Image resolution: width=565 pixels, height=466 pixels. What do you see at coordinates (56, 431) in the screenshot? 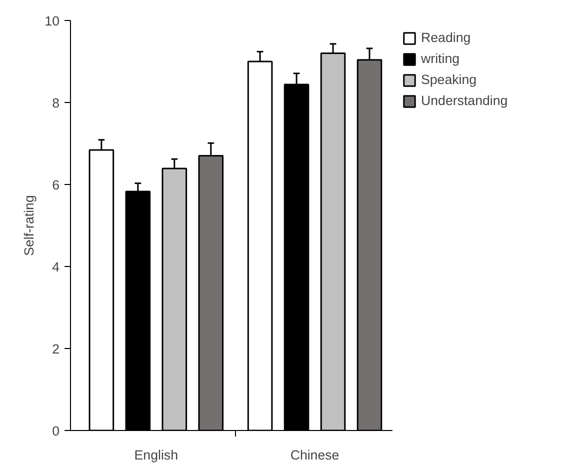
I see `y-tick-label: 0` at bounding box center [56, 431].